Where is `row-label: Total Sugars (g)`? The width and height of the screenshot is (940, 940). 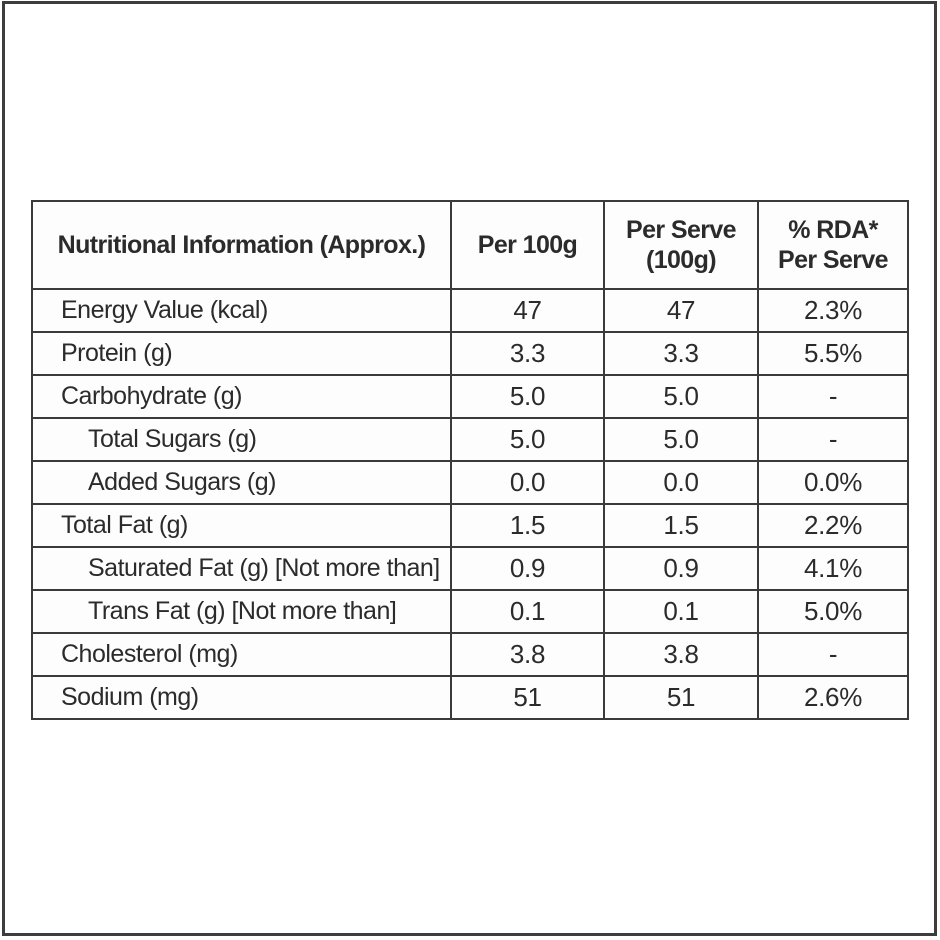 row-label: Total Sugars (g) is located at coordinates (241, 439).